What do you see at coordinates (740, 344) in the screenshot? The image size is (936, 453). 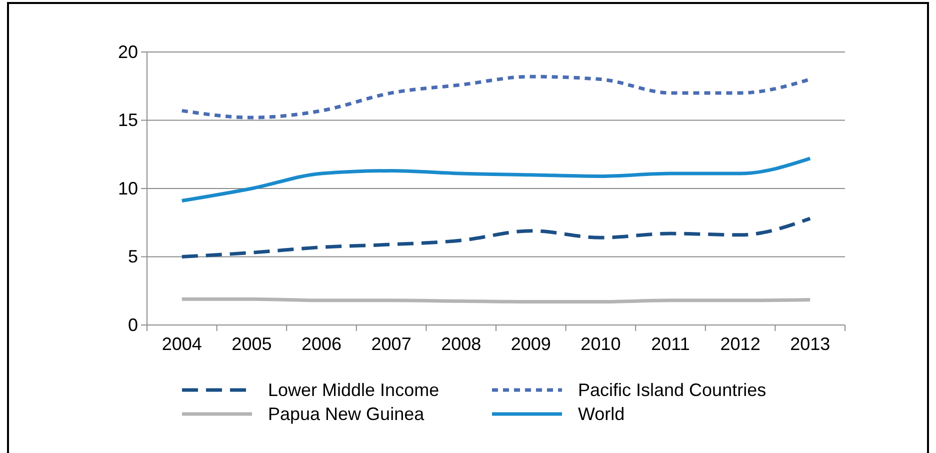 I see `x-tick-label: 2012` at bounding box center [740, 344].